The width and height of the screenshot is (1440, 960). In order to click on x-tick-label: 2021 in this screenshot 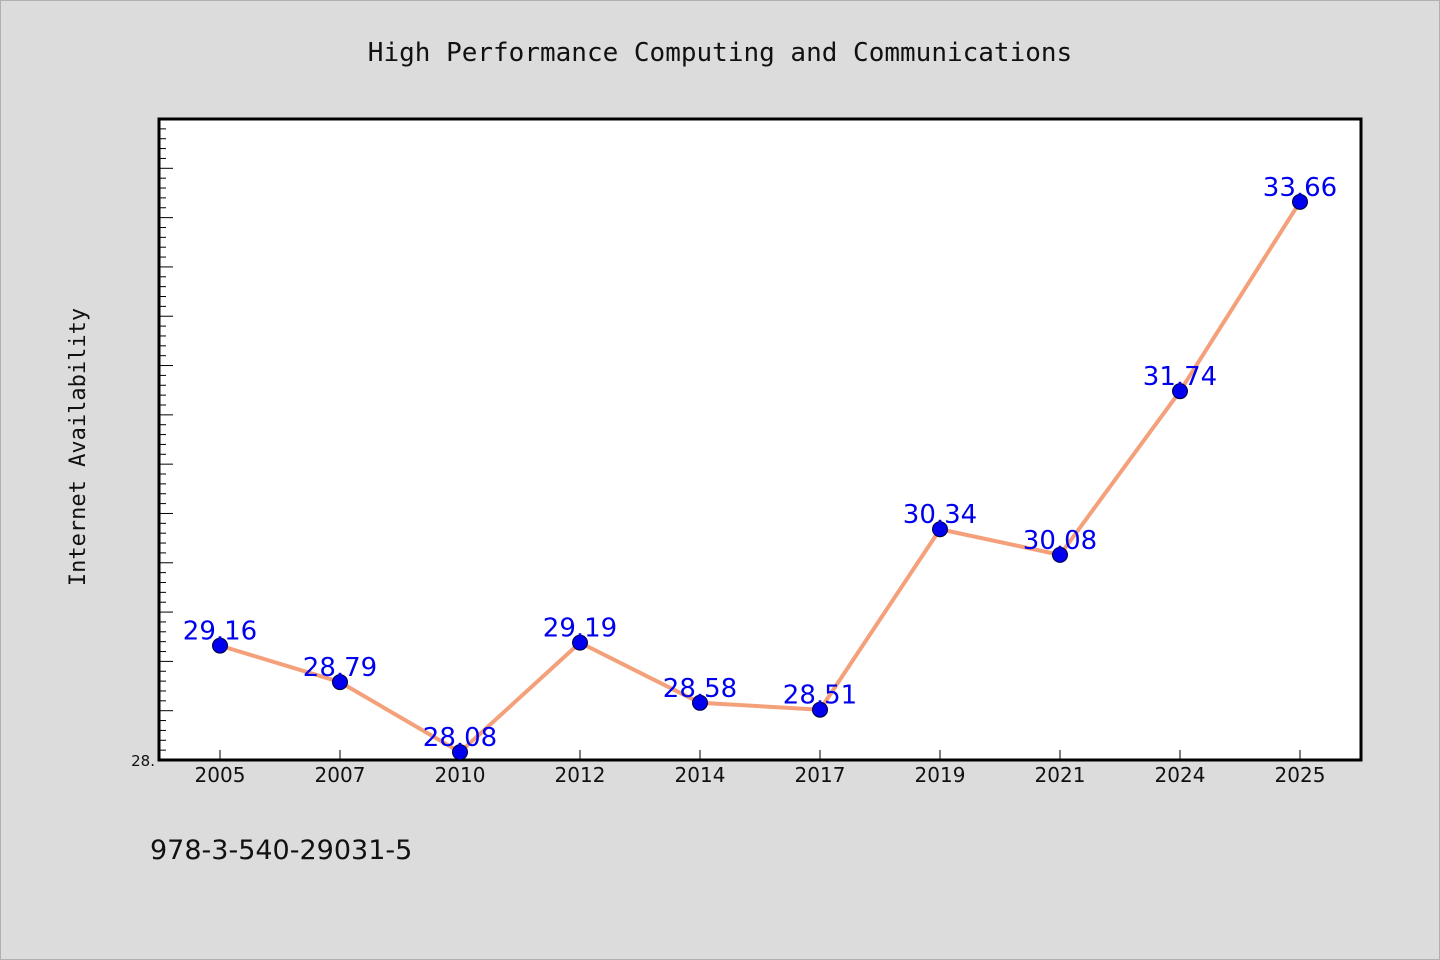, I will do `click(1060, 775)`.